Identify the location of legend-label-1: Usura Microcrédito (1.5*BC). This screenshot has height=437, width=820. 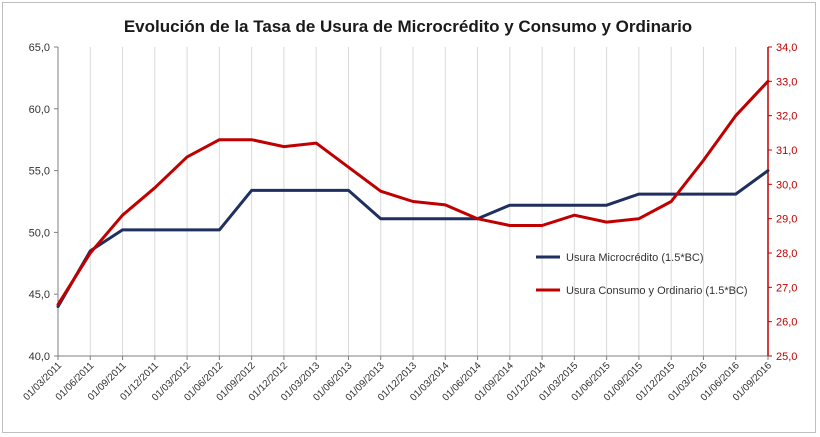
(635, 258).